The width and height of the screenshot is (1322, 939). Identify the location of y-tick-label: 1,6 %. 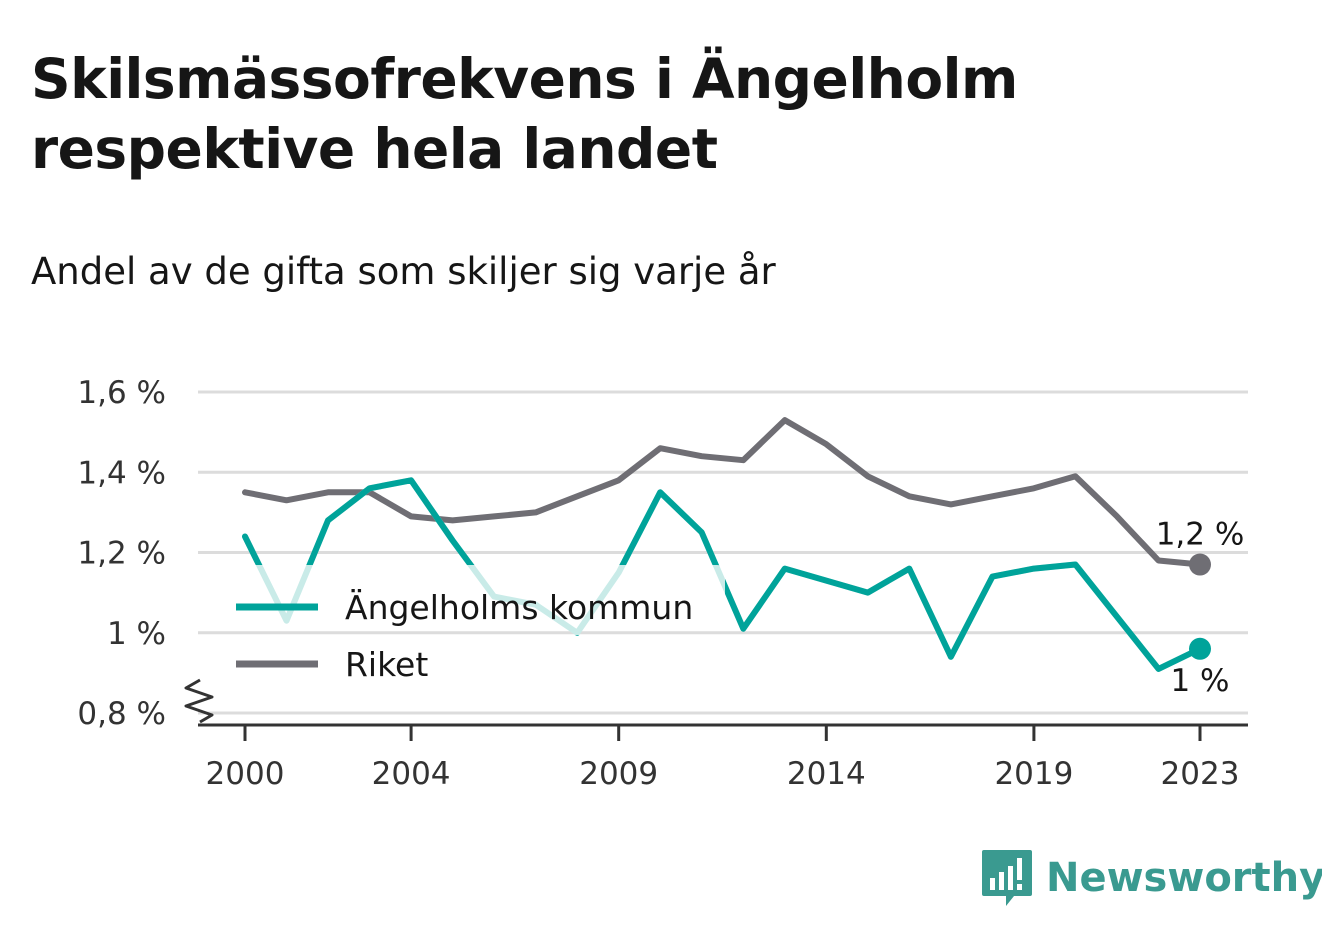
(121, 393).